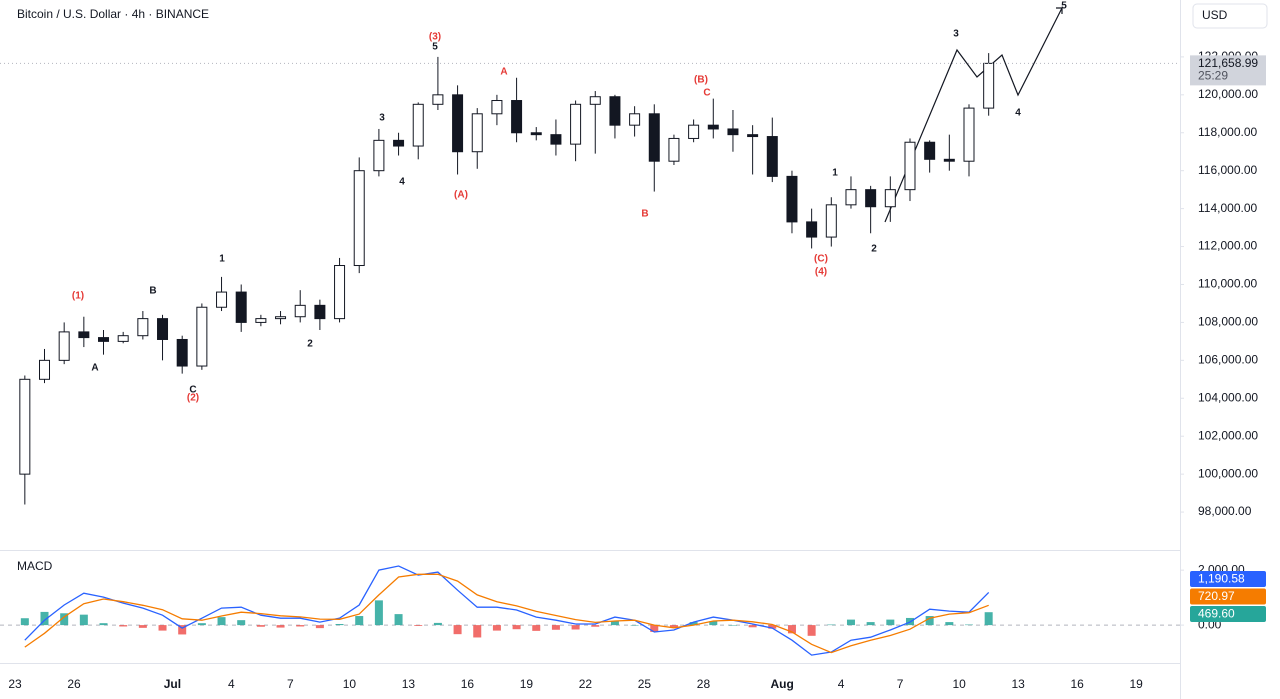  What do you see at coordinates (1228, 473) in the screenshot?
I see `y-tick-label: 100,000.00` at bounding box center [1228, 473].